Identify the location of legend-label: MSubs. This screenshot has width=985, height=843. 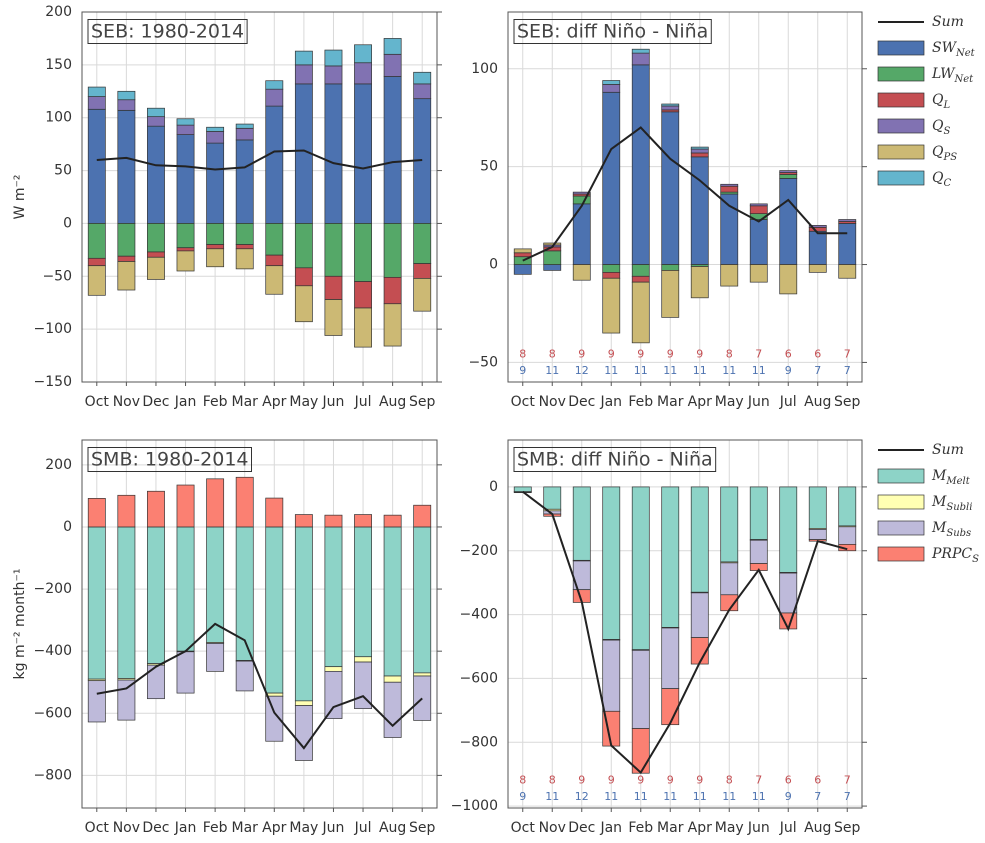
(951, 529).